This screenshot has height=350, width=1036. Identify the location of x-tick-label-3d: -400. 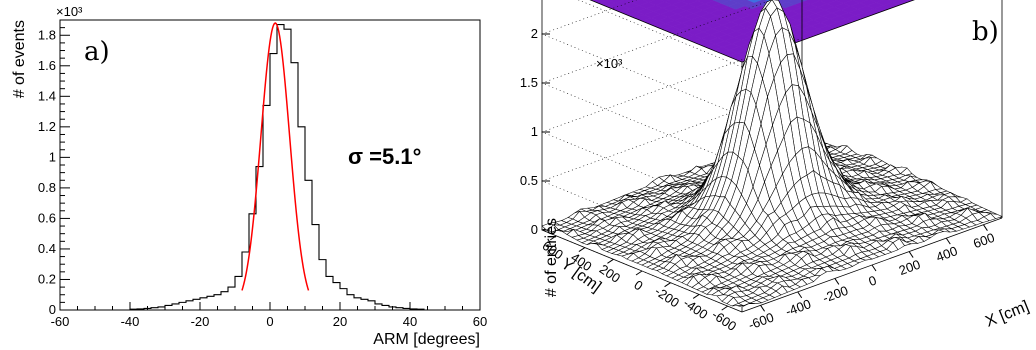
(798, 307).